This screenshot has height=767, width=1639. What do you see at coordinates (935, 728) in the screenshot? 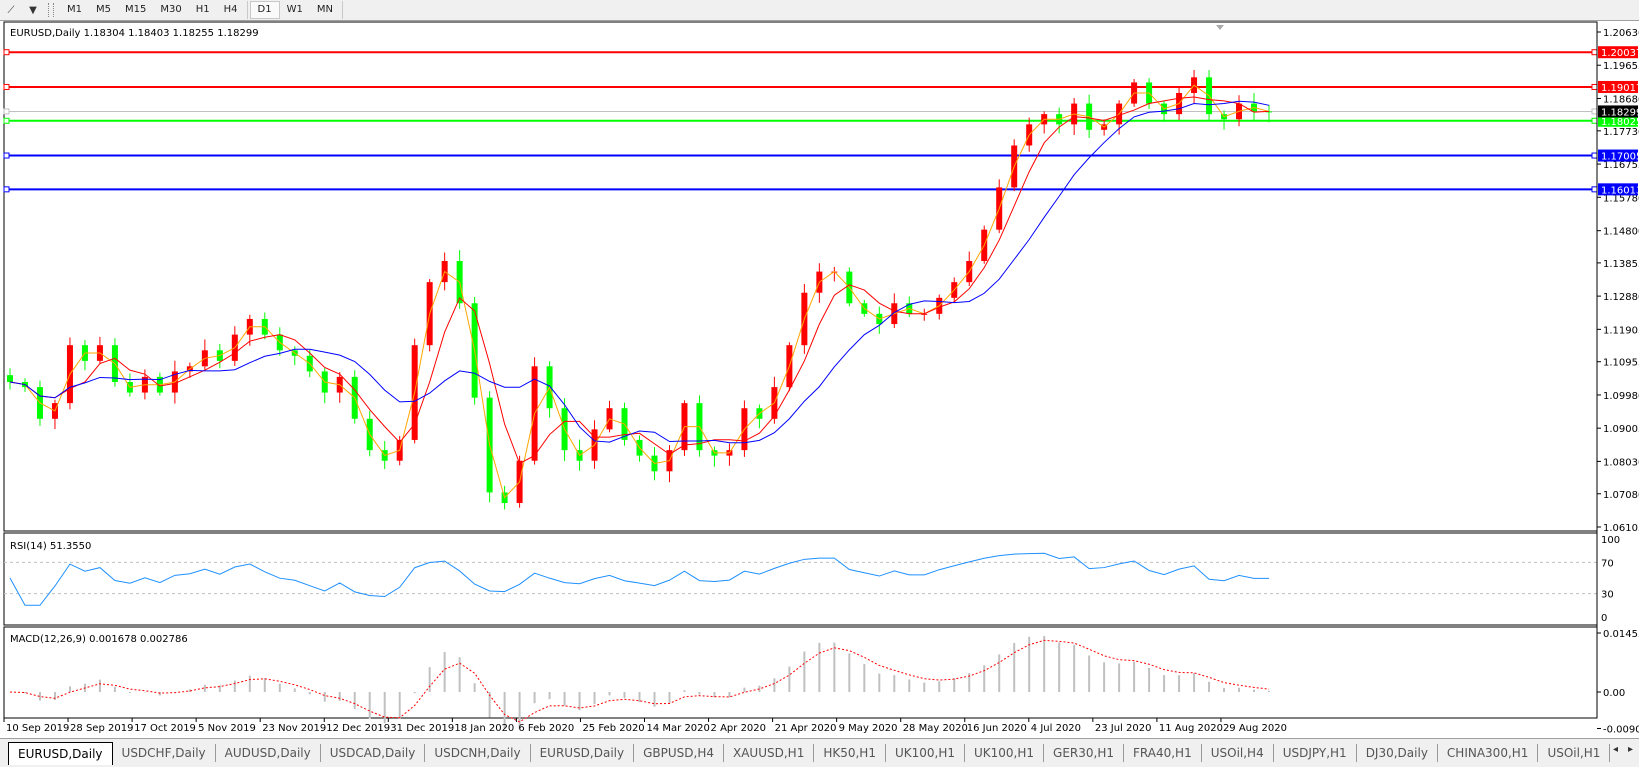
I see `x-tick-label: 28 May 2020` at bounding box center [935, 728].